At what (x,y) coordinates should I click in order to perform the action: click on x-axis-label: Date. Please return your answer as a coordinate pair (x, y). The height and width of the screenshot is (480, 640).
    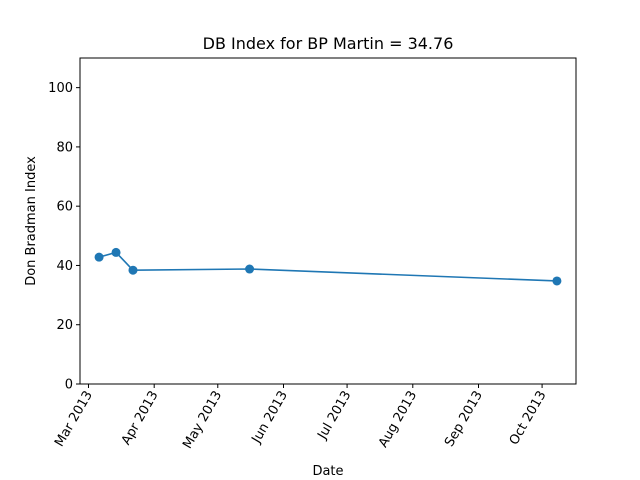
    Looking at the image, I should click on (327, 471).